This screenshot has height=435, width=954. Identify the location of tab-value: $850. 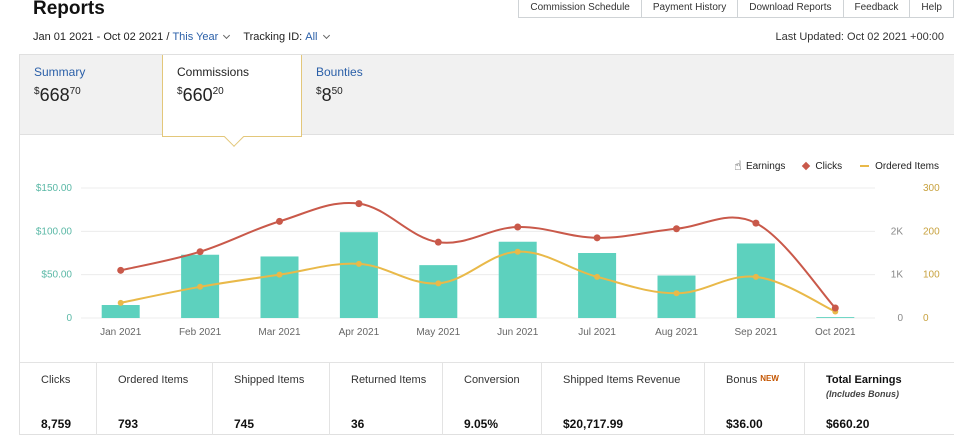
(329, 95).